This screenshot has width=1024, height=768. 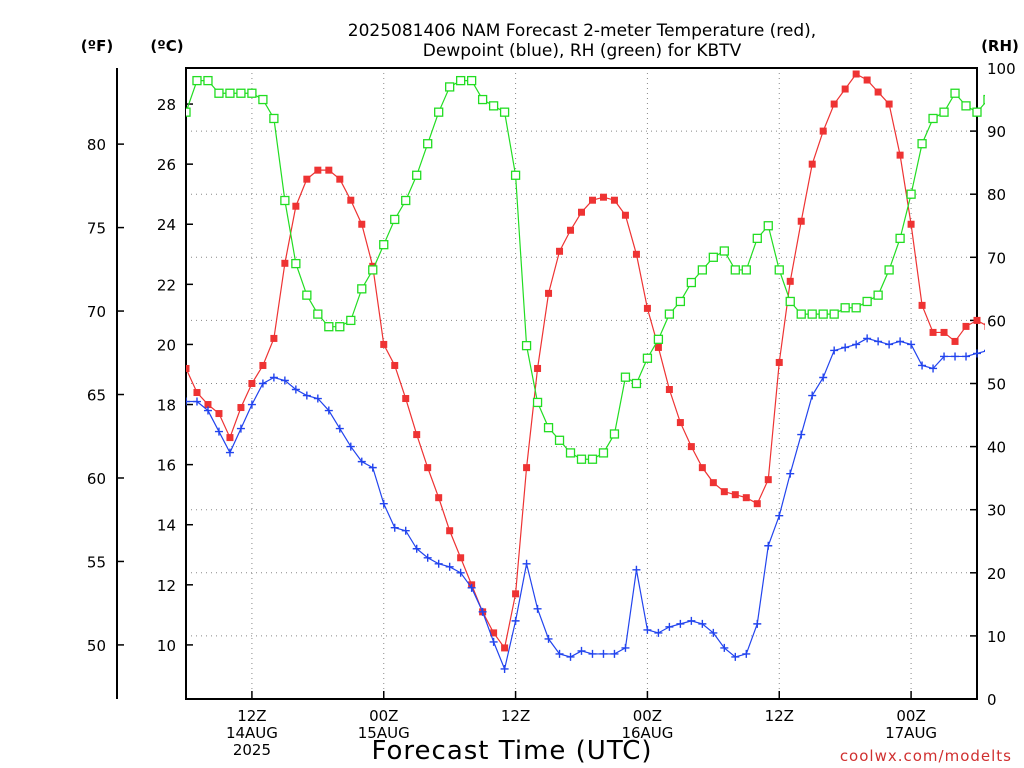 What do you see at coordinates (996, 258) in the screenshot?
I see `rh-tick-label: 70` at bounding box center [996, 258].